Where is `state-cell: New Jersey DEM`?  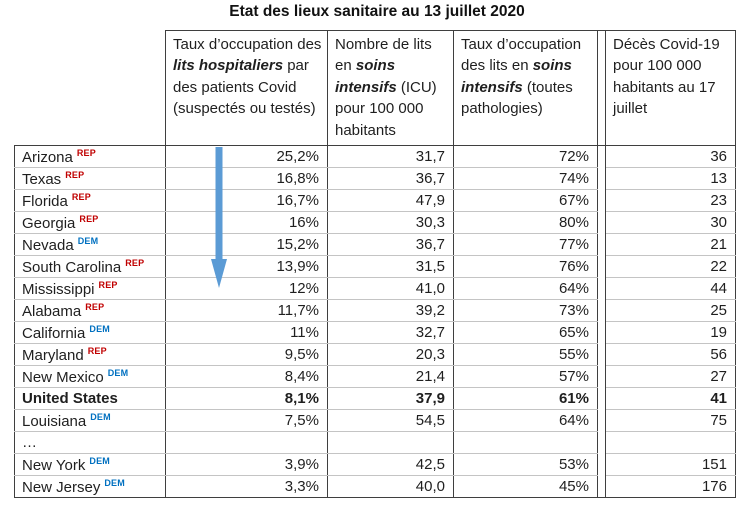
state-cell: New Jersey DEM is located at coordinates (90, 486).